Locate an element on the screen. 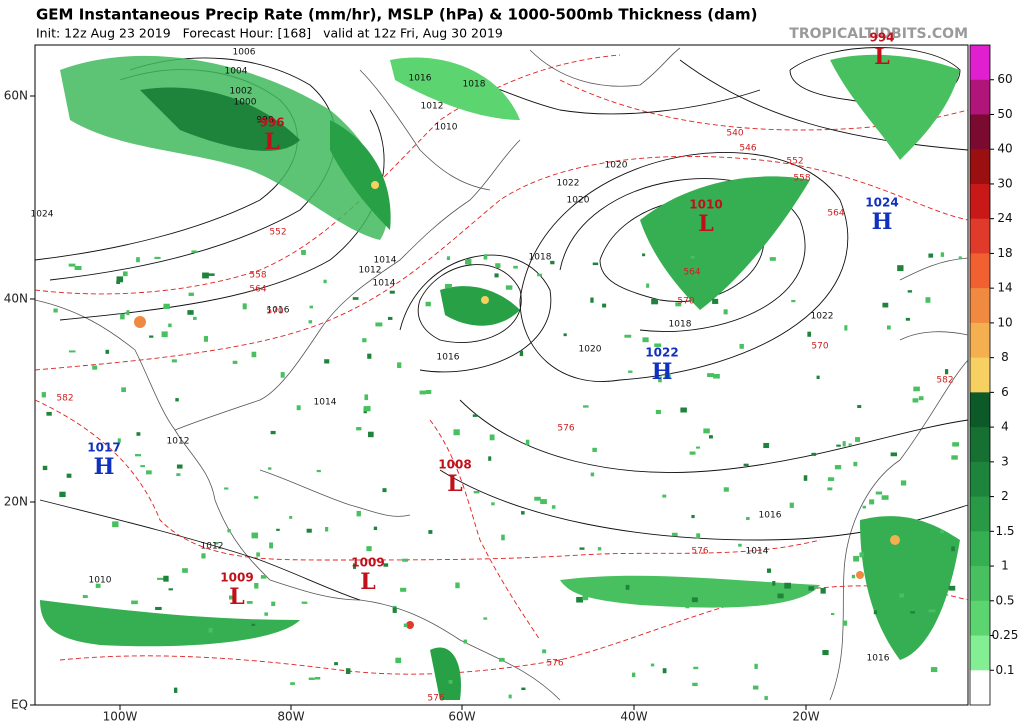 The height and width of the screenshot is (728, 1024). isobar-label: 1024 is located at coordinates (42, 215).